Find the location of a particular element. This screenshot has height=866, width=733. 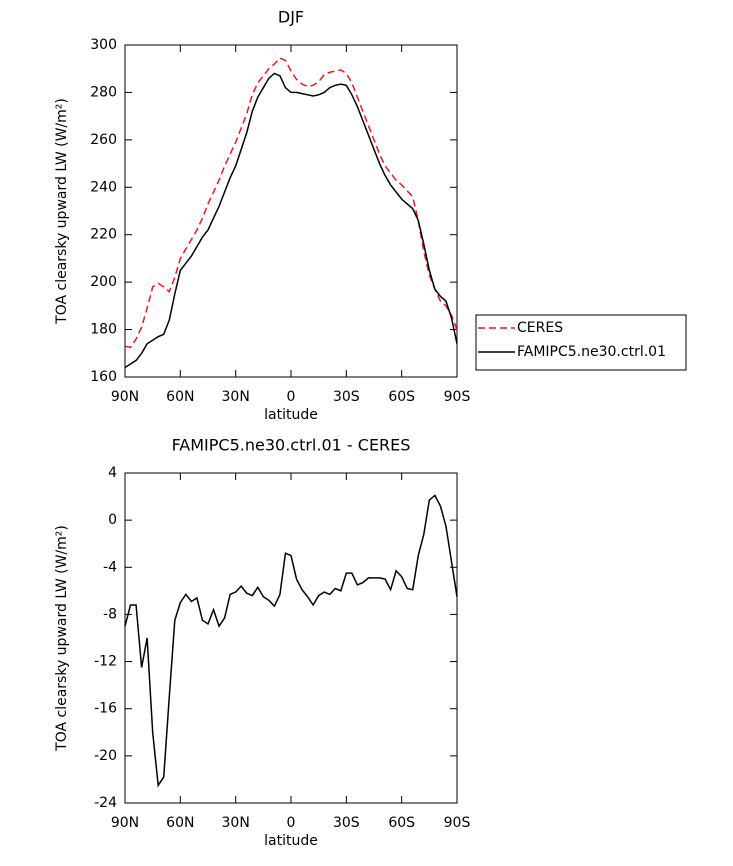

chart-title: FAMIPC5.ne30.ctrl.01 - CERES is located at coordinates (291, 445).